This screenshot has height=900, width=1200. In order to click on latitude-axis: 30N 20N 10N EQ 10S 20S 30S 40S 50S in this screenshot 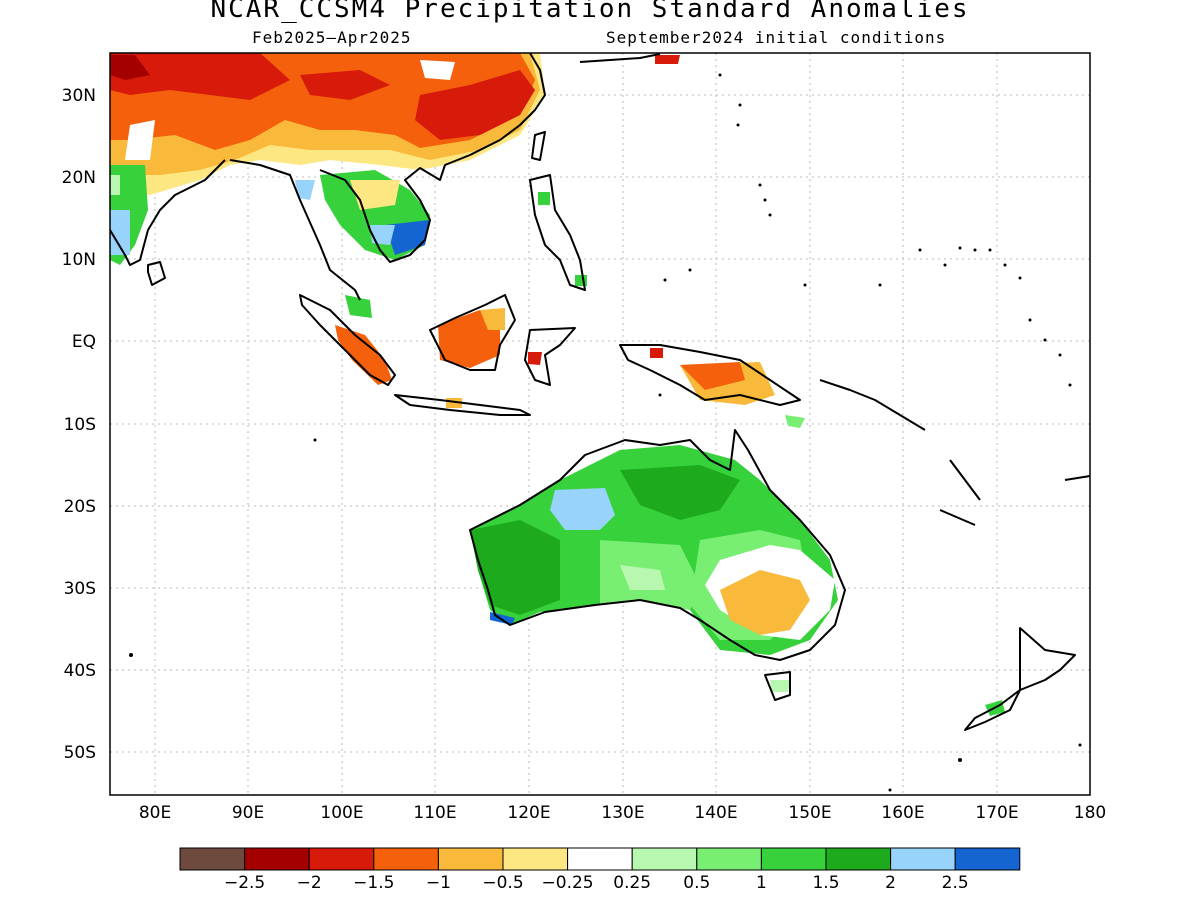, I will do `click(79, 424)`.